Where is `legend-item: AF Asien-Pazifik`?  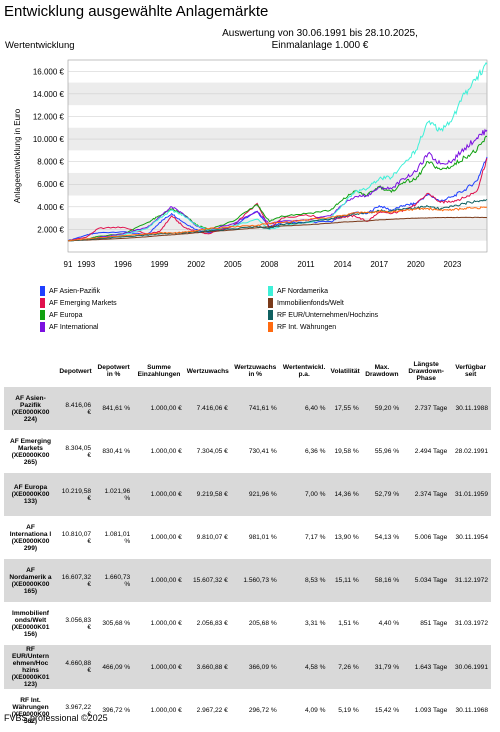
legend-item: AF Asien-Pazifik is located at coordinates (70, 291).